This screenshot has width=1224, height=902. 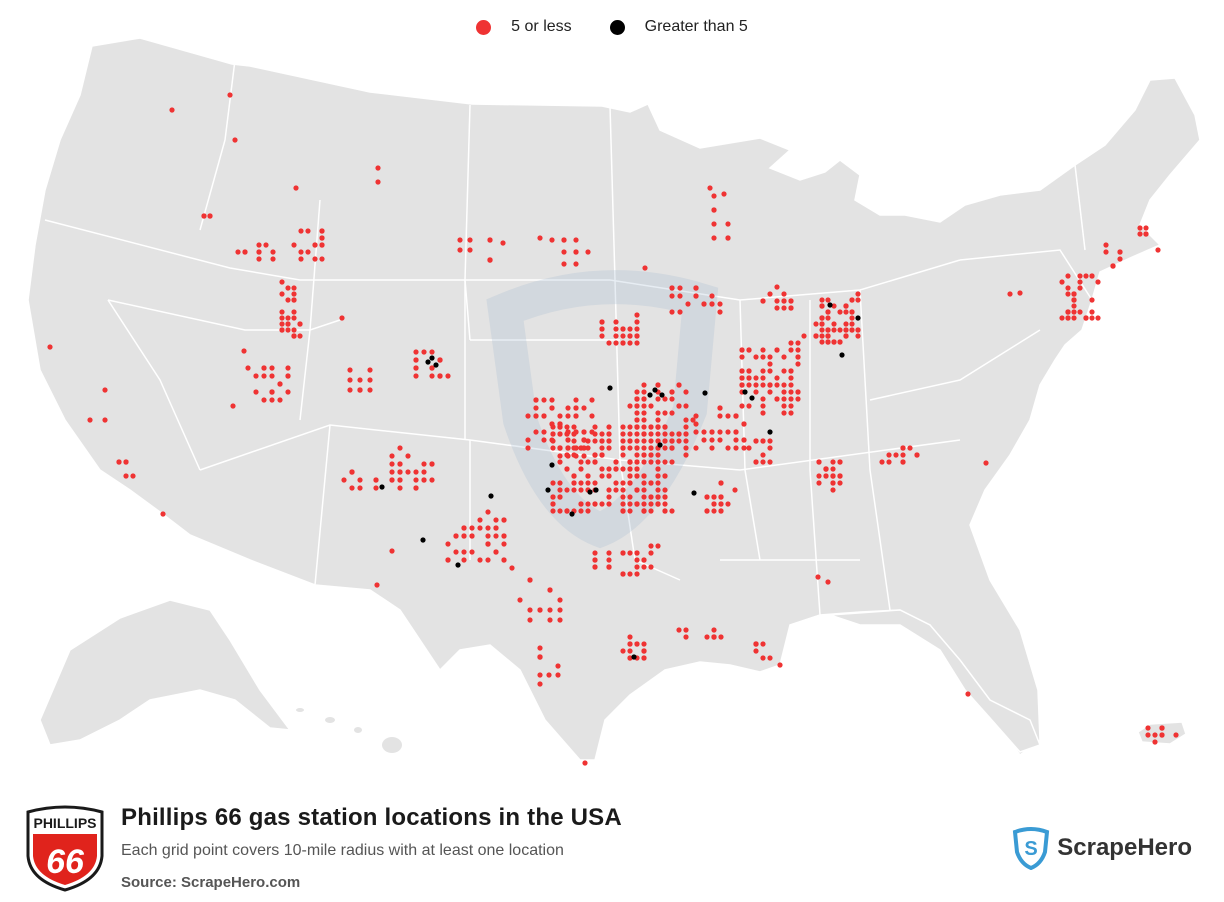 I want to click on scrapehero-shield-icon: S, so click(x=1031, y=848).